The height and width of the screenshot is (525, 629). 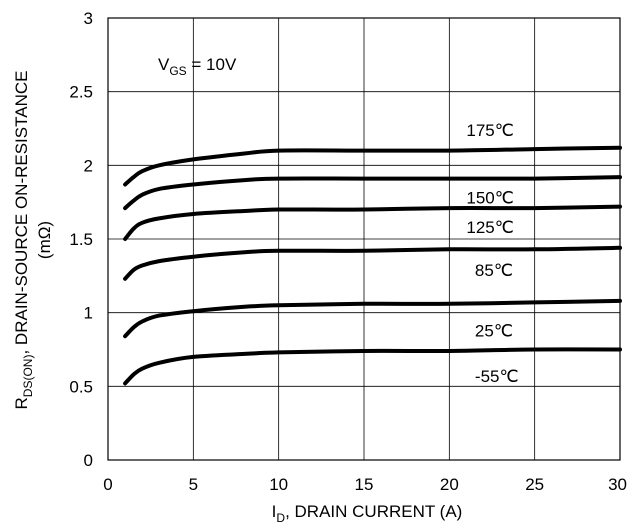 I want to click on y-tick-label: 0.5, so click(x=81, y=386).